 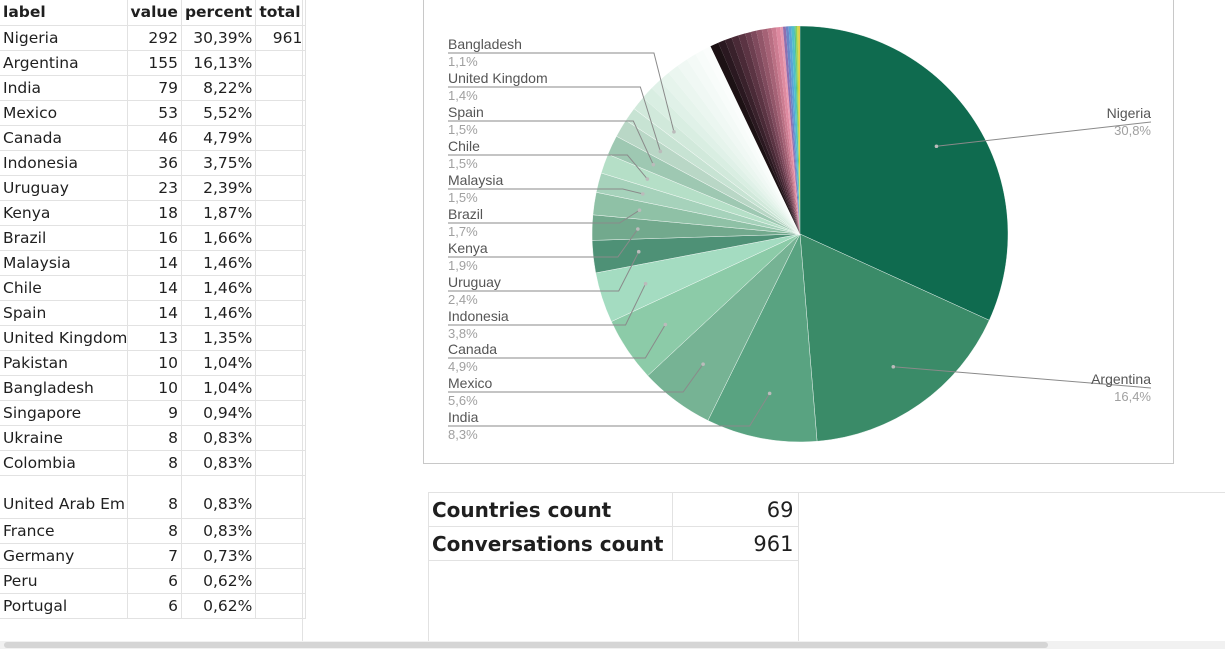 I want to click on header-total: total, so click(x=281, y=13).